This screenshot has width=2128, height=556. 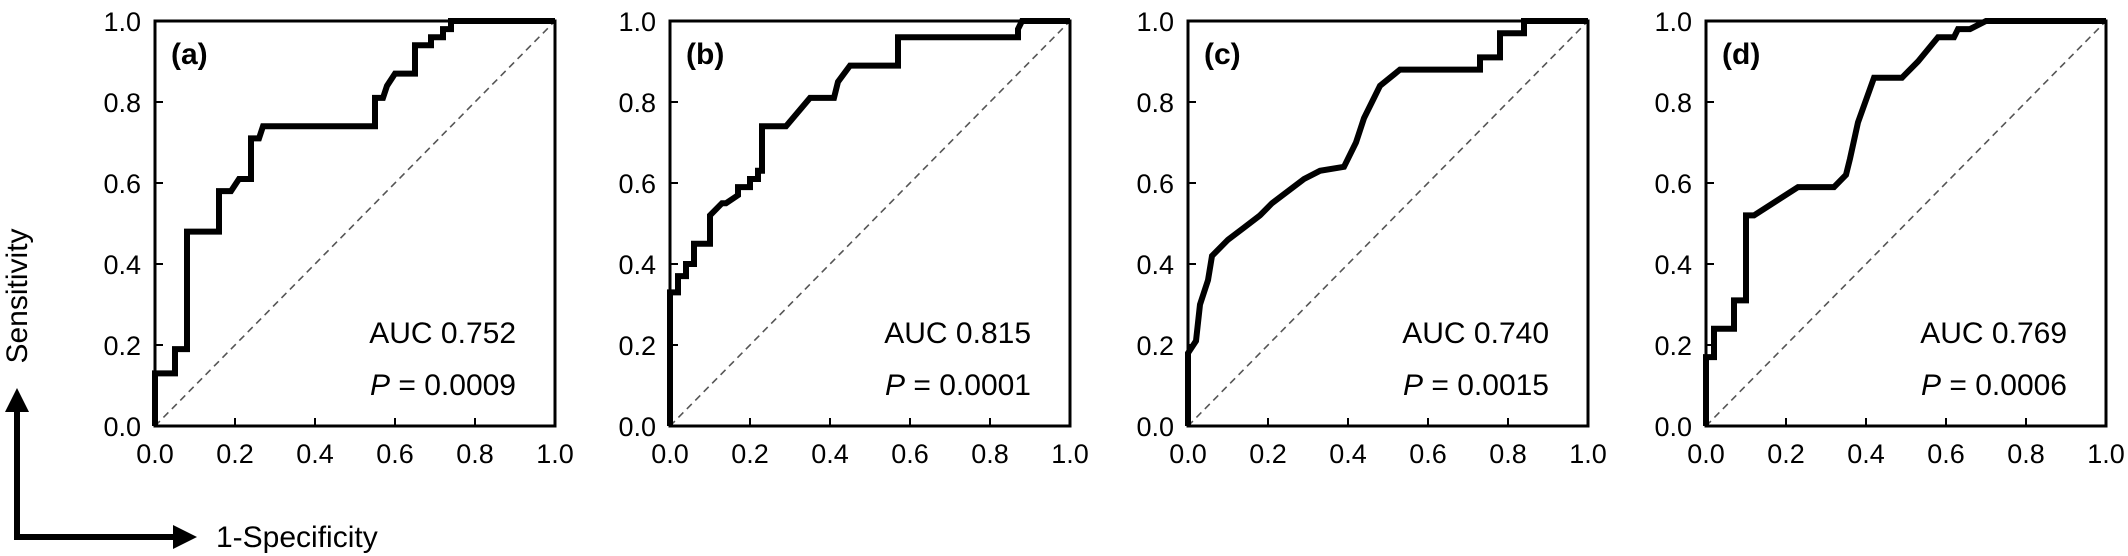 I want to click on y-axis-title: Sensitivity, so click(x=17, y=295).